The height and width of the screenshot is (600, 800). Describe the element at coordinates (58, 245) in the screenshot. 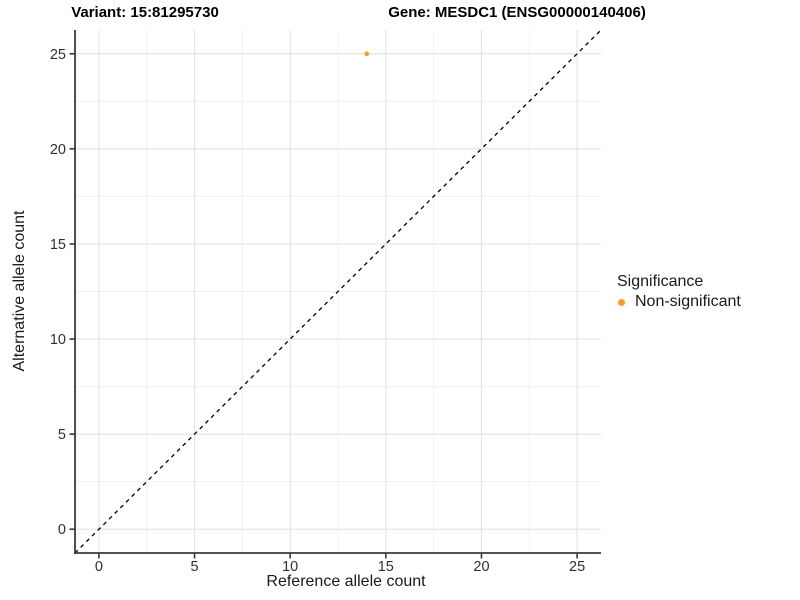

I see `y-tick-label: 15` at that location.